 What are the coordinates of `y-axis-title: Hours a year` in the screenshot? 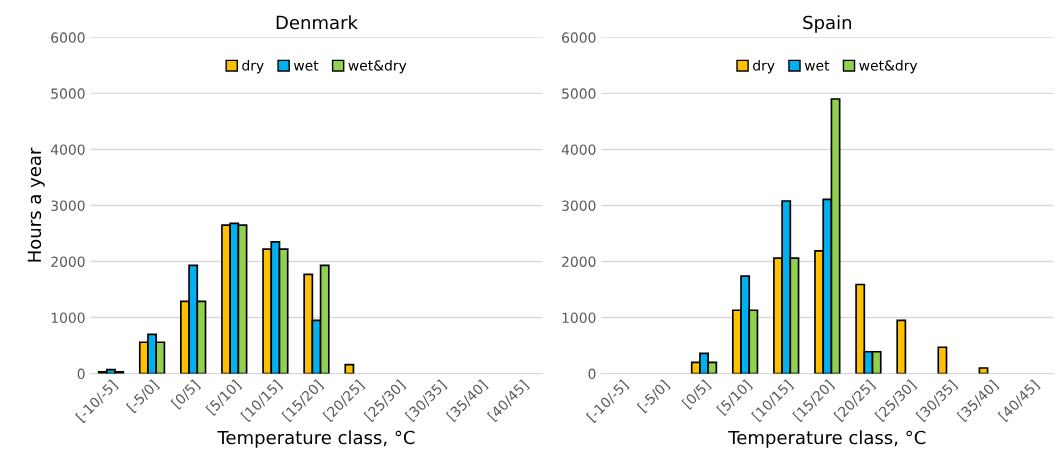 It's located at (36, 204).